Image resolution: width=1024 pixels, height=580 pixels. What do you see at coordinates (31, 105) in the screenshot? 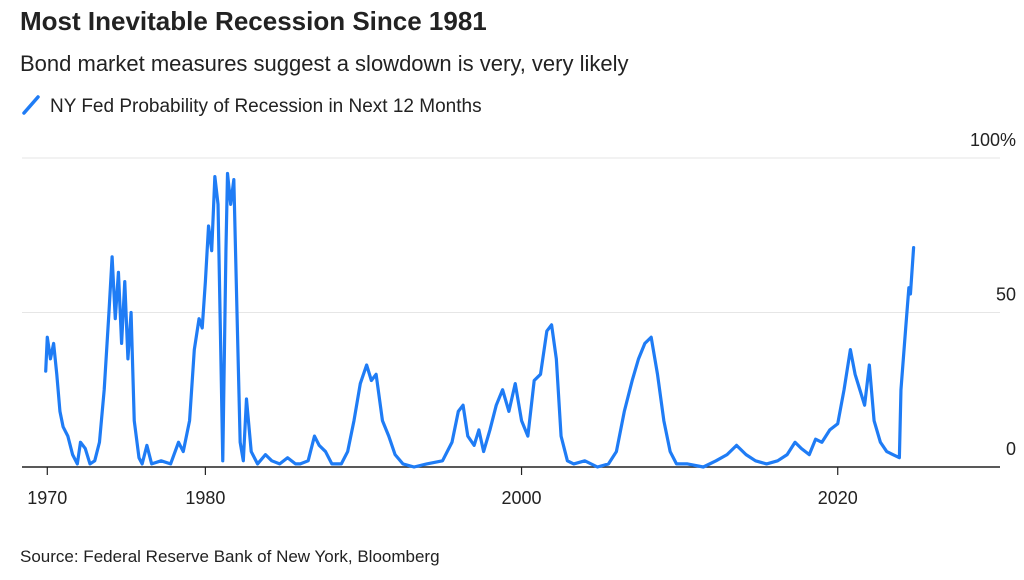
I see `legend-swatch` at bounding box center [31, 105].